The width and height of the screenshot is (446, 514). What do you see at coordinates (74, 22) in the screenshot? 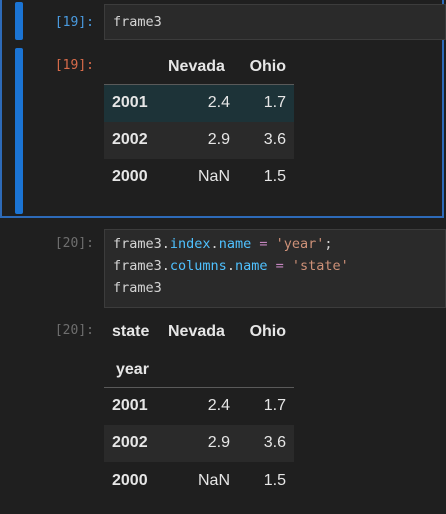
I see `input-prompt: [19]:` at bounding box center [74, 22].